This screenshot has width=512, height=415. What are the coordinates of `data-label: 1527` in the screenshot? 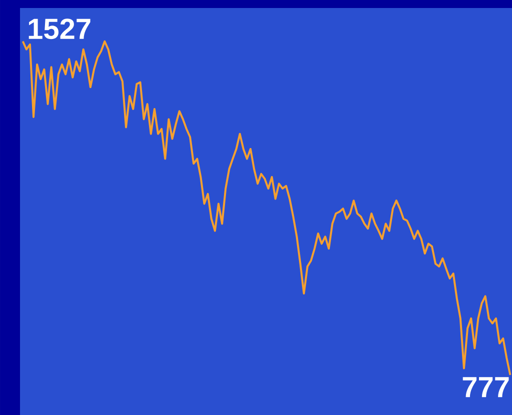 It's located at (59, 29).